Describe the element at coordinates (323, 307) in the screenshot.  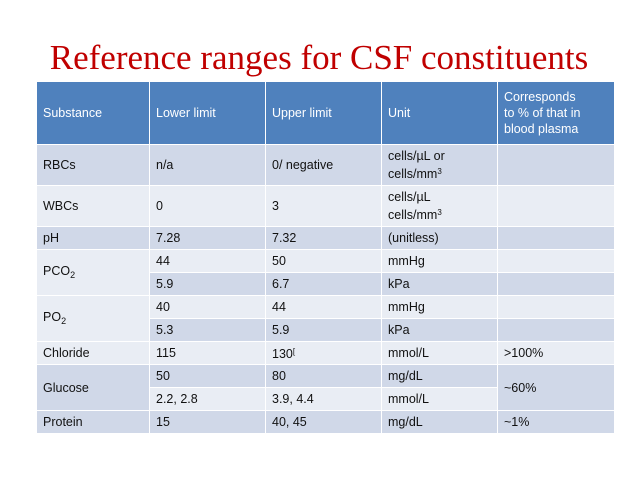
I see `cell-upper: 44` at that location.